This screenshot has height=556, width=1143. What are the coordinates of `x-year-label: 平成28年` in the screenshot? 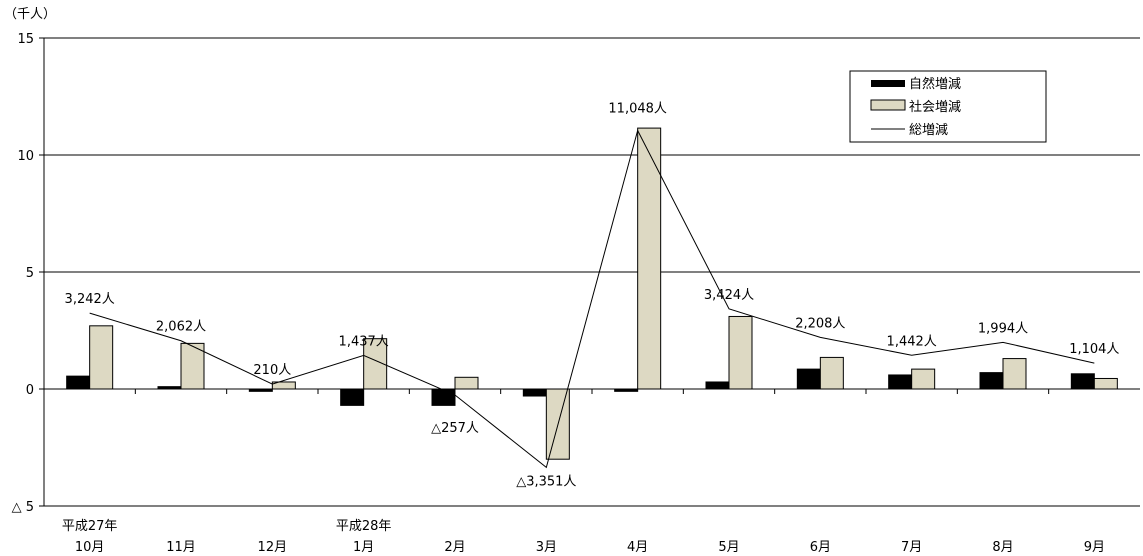 It's located at (364, 526).